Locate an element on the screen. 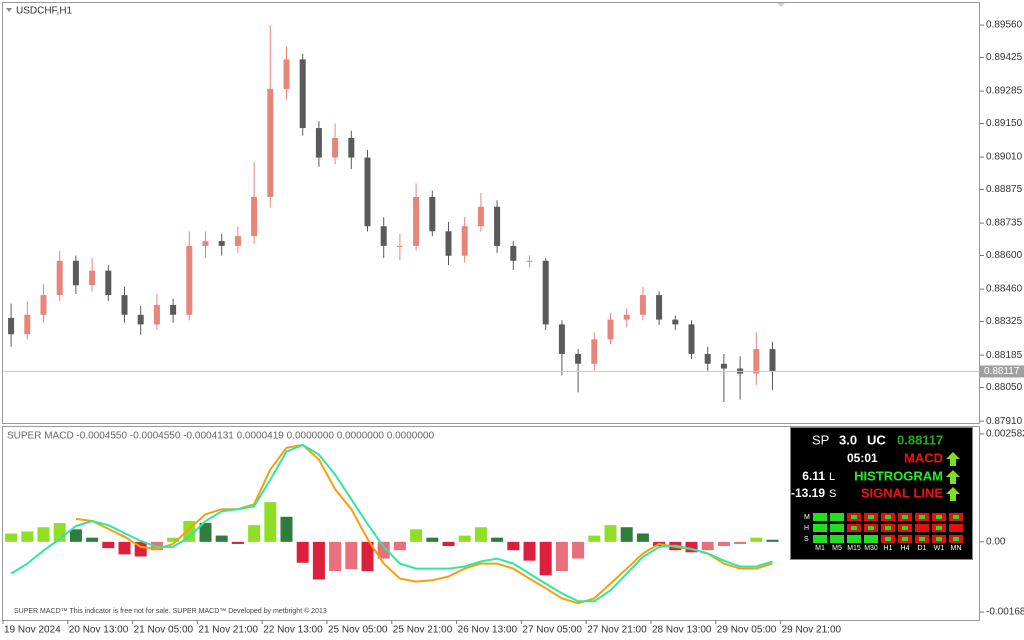 This screenshot has width=1024, height=640. grid-col-label: H4 is located at coordinates (905, 548).